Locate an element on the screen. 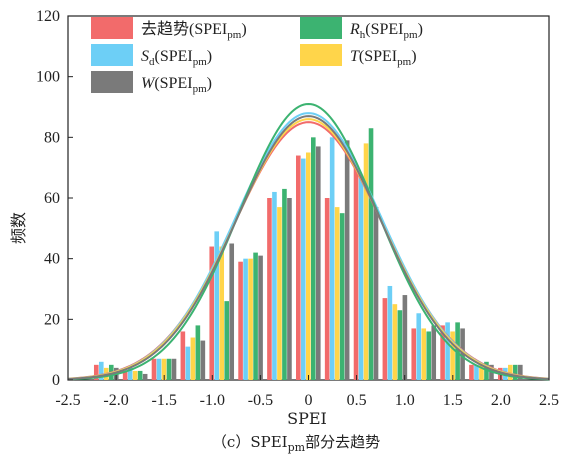 Image resolution: width=563 pixels, height=464 pixels. caption-prefix: （c）SPEI is located at coordinates (250, 442).